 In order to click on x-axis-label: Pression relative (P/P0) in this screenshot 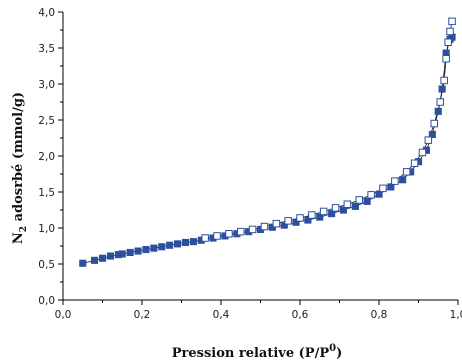, I will do `click(257, 352)`.